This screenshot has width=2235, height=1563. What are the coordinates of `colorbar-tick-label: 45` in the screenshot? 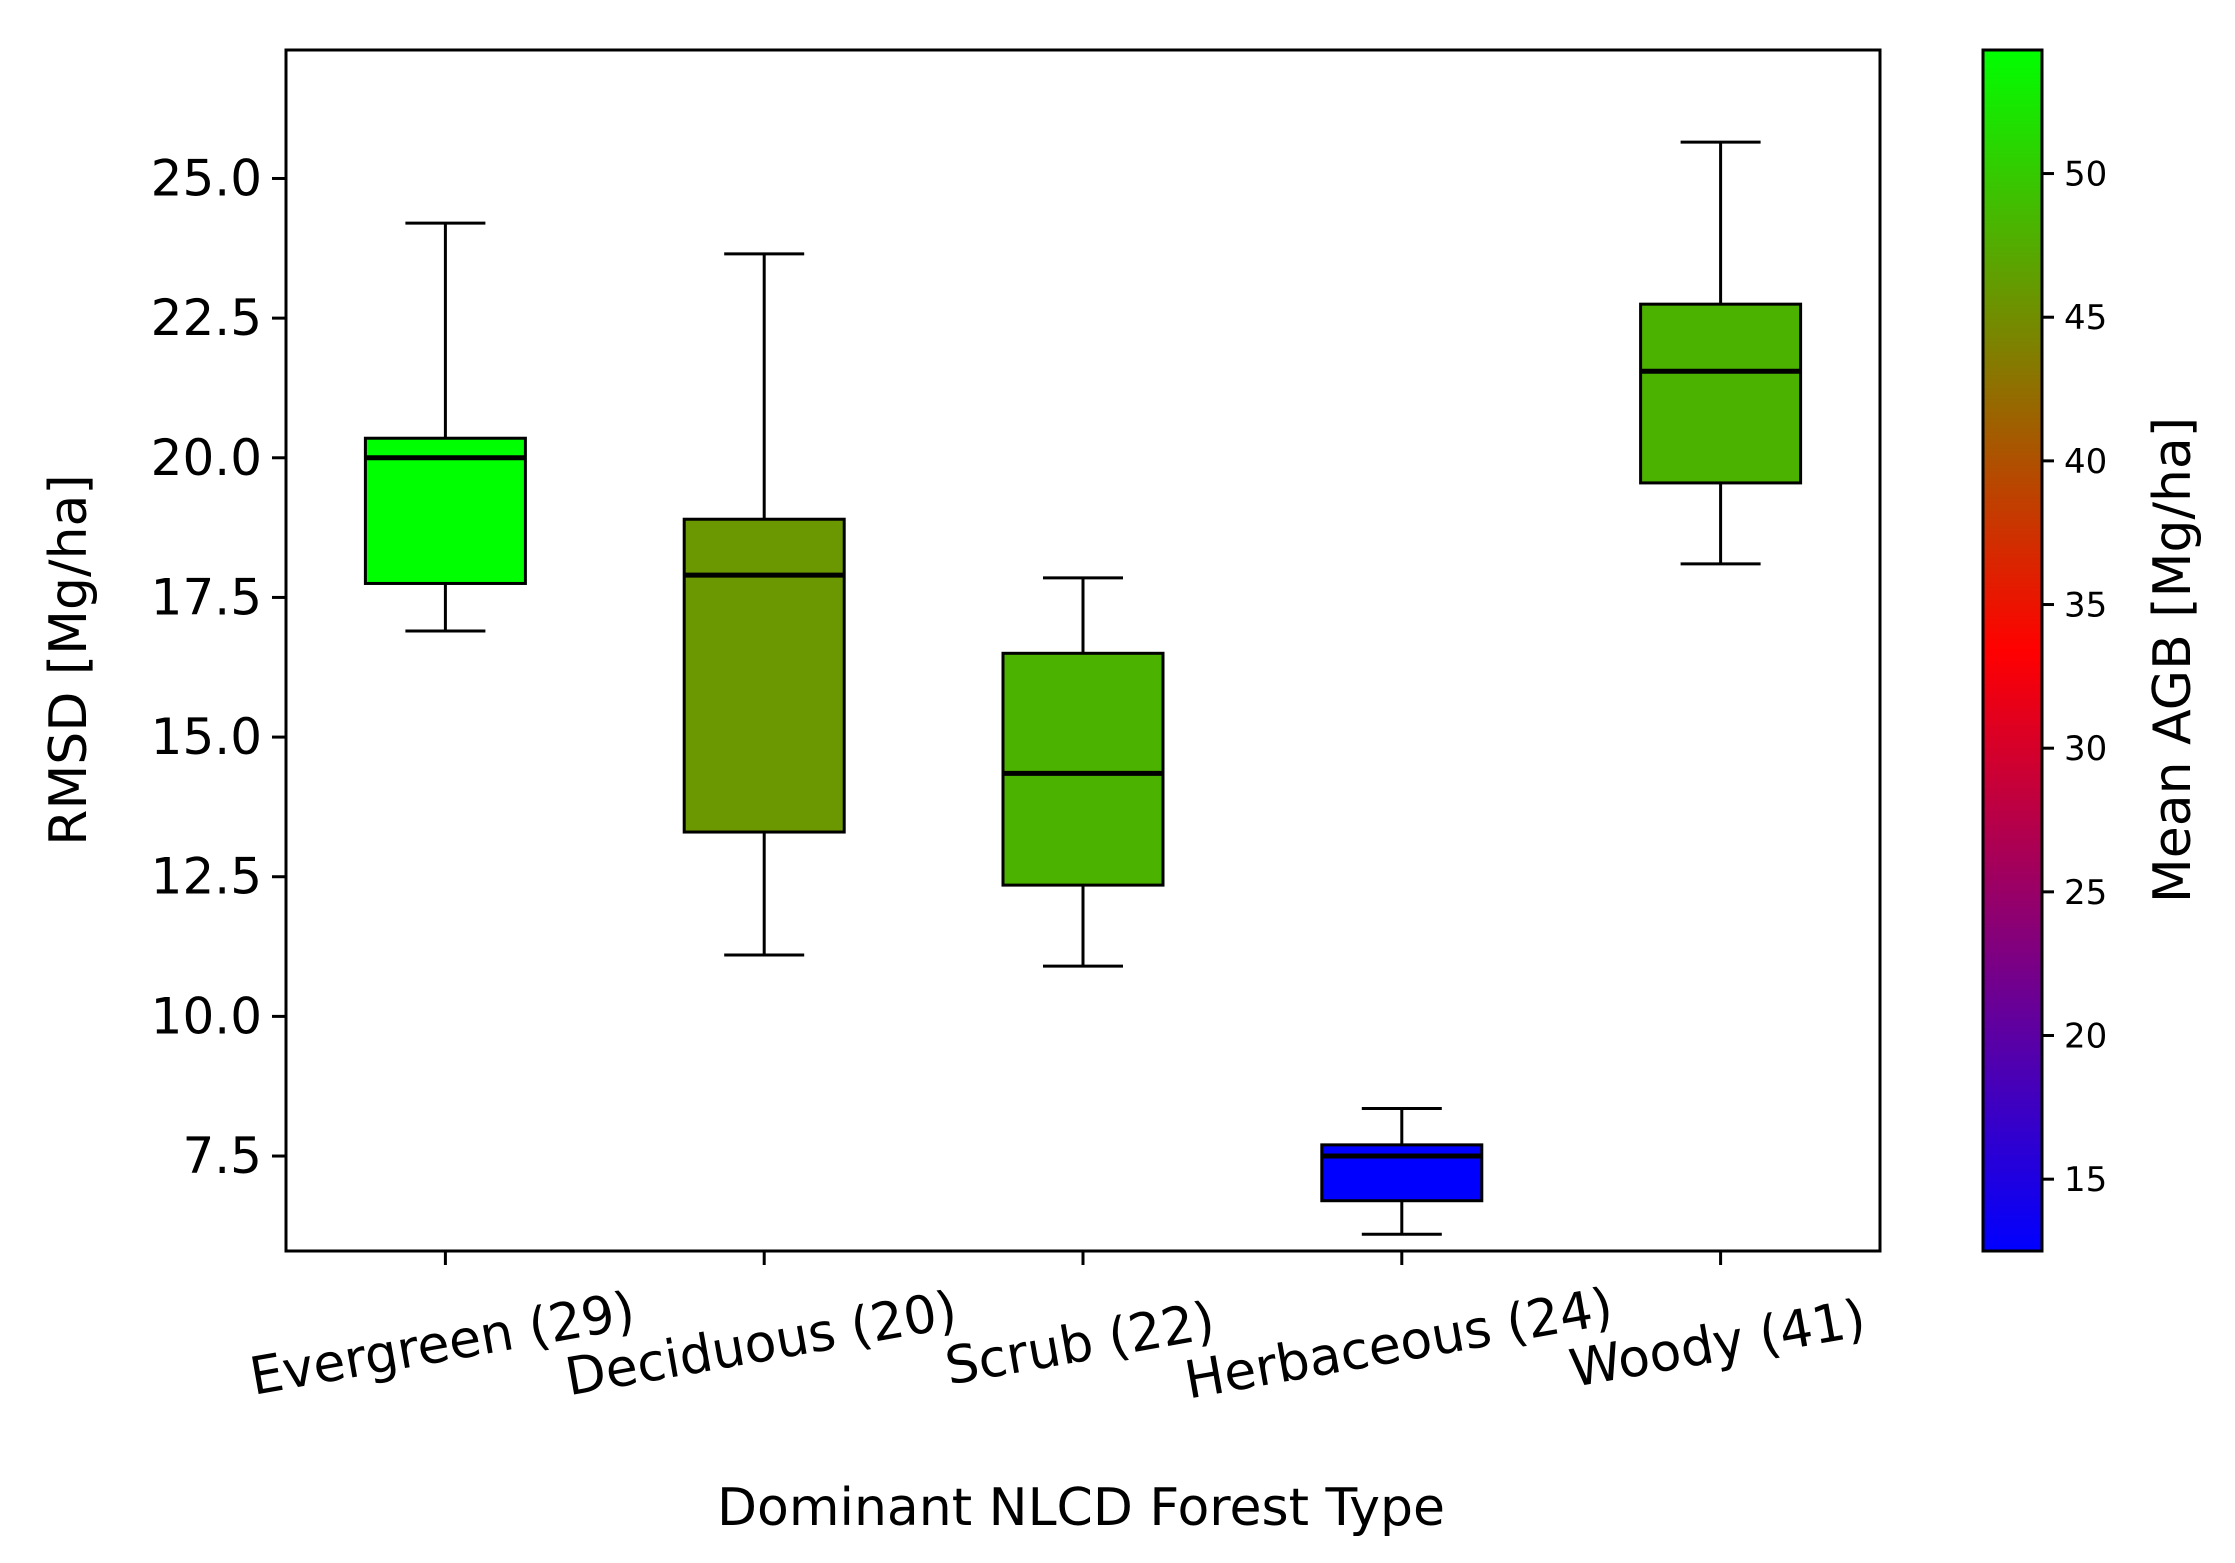 It's located at (2085, 318).